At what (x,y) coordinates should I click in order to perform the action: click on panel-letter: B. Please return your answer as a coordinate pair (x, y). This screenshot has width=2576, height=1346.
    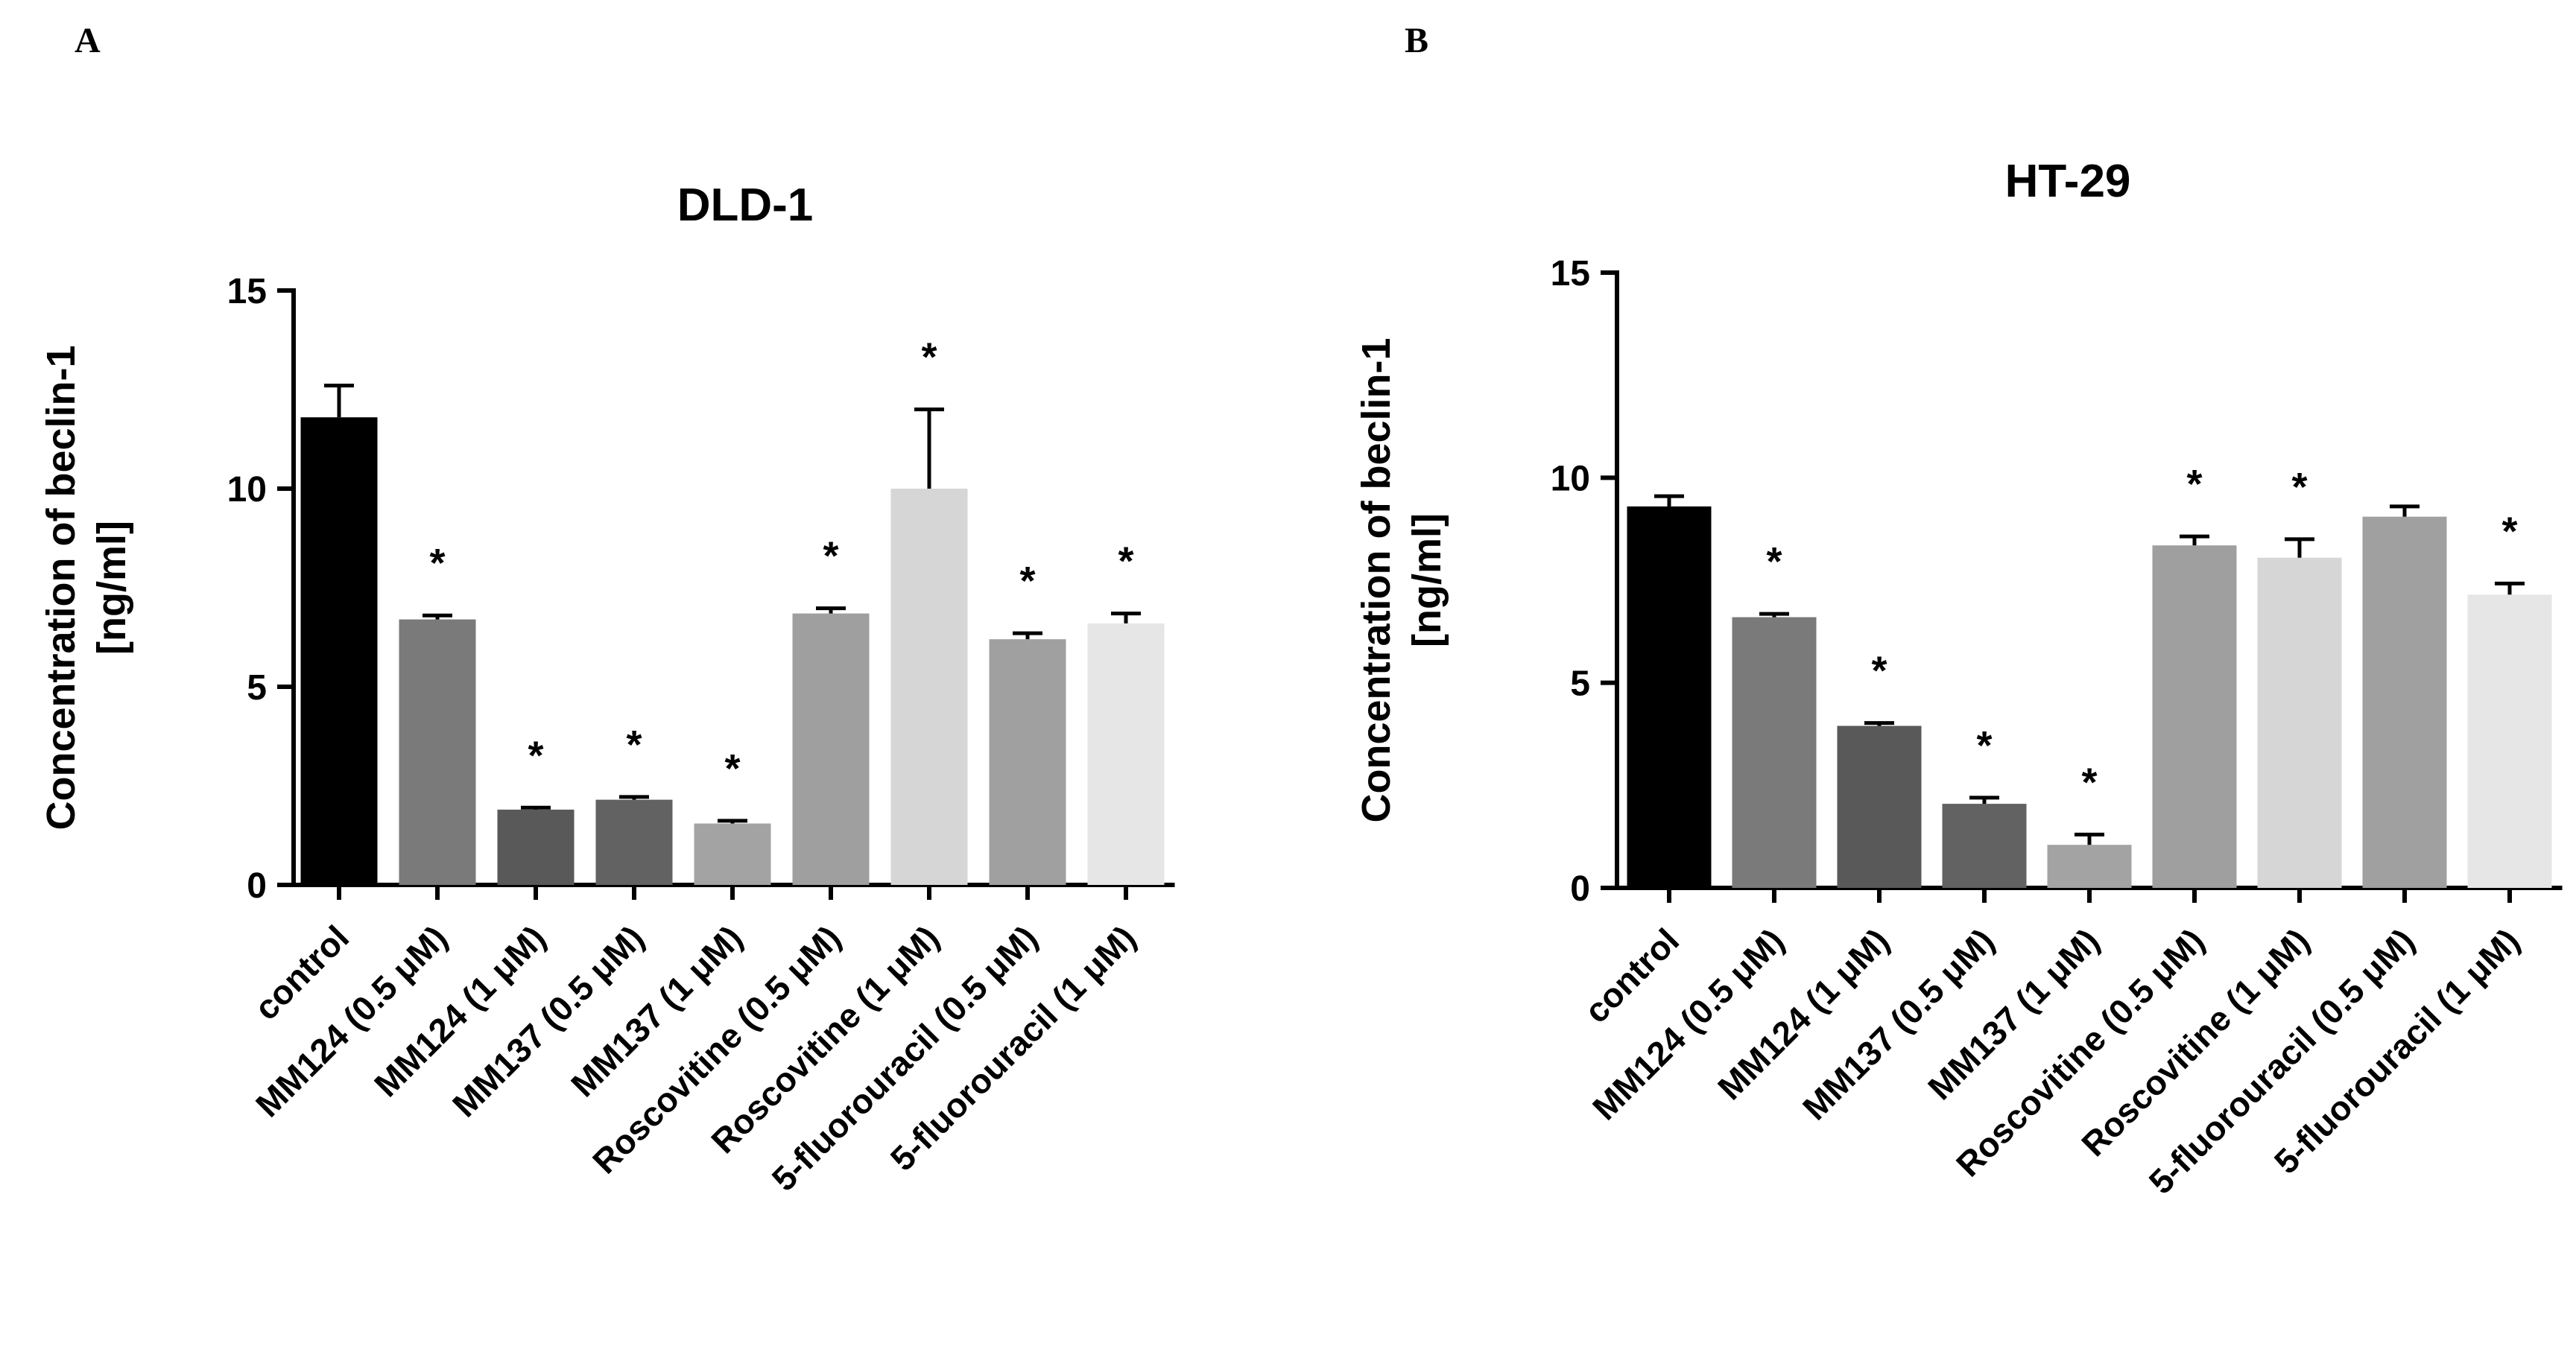
    Looking at the image, I should click on (1416, 40).